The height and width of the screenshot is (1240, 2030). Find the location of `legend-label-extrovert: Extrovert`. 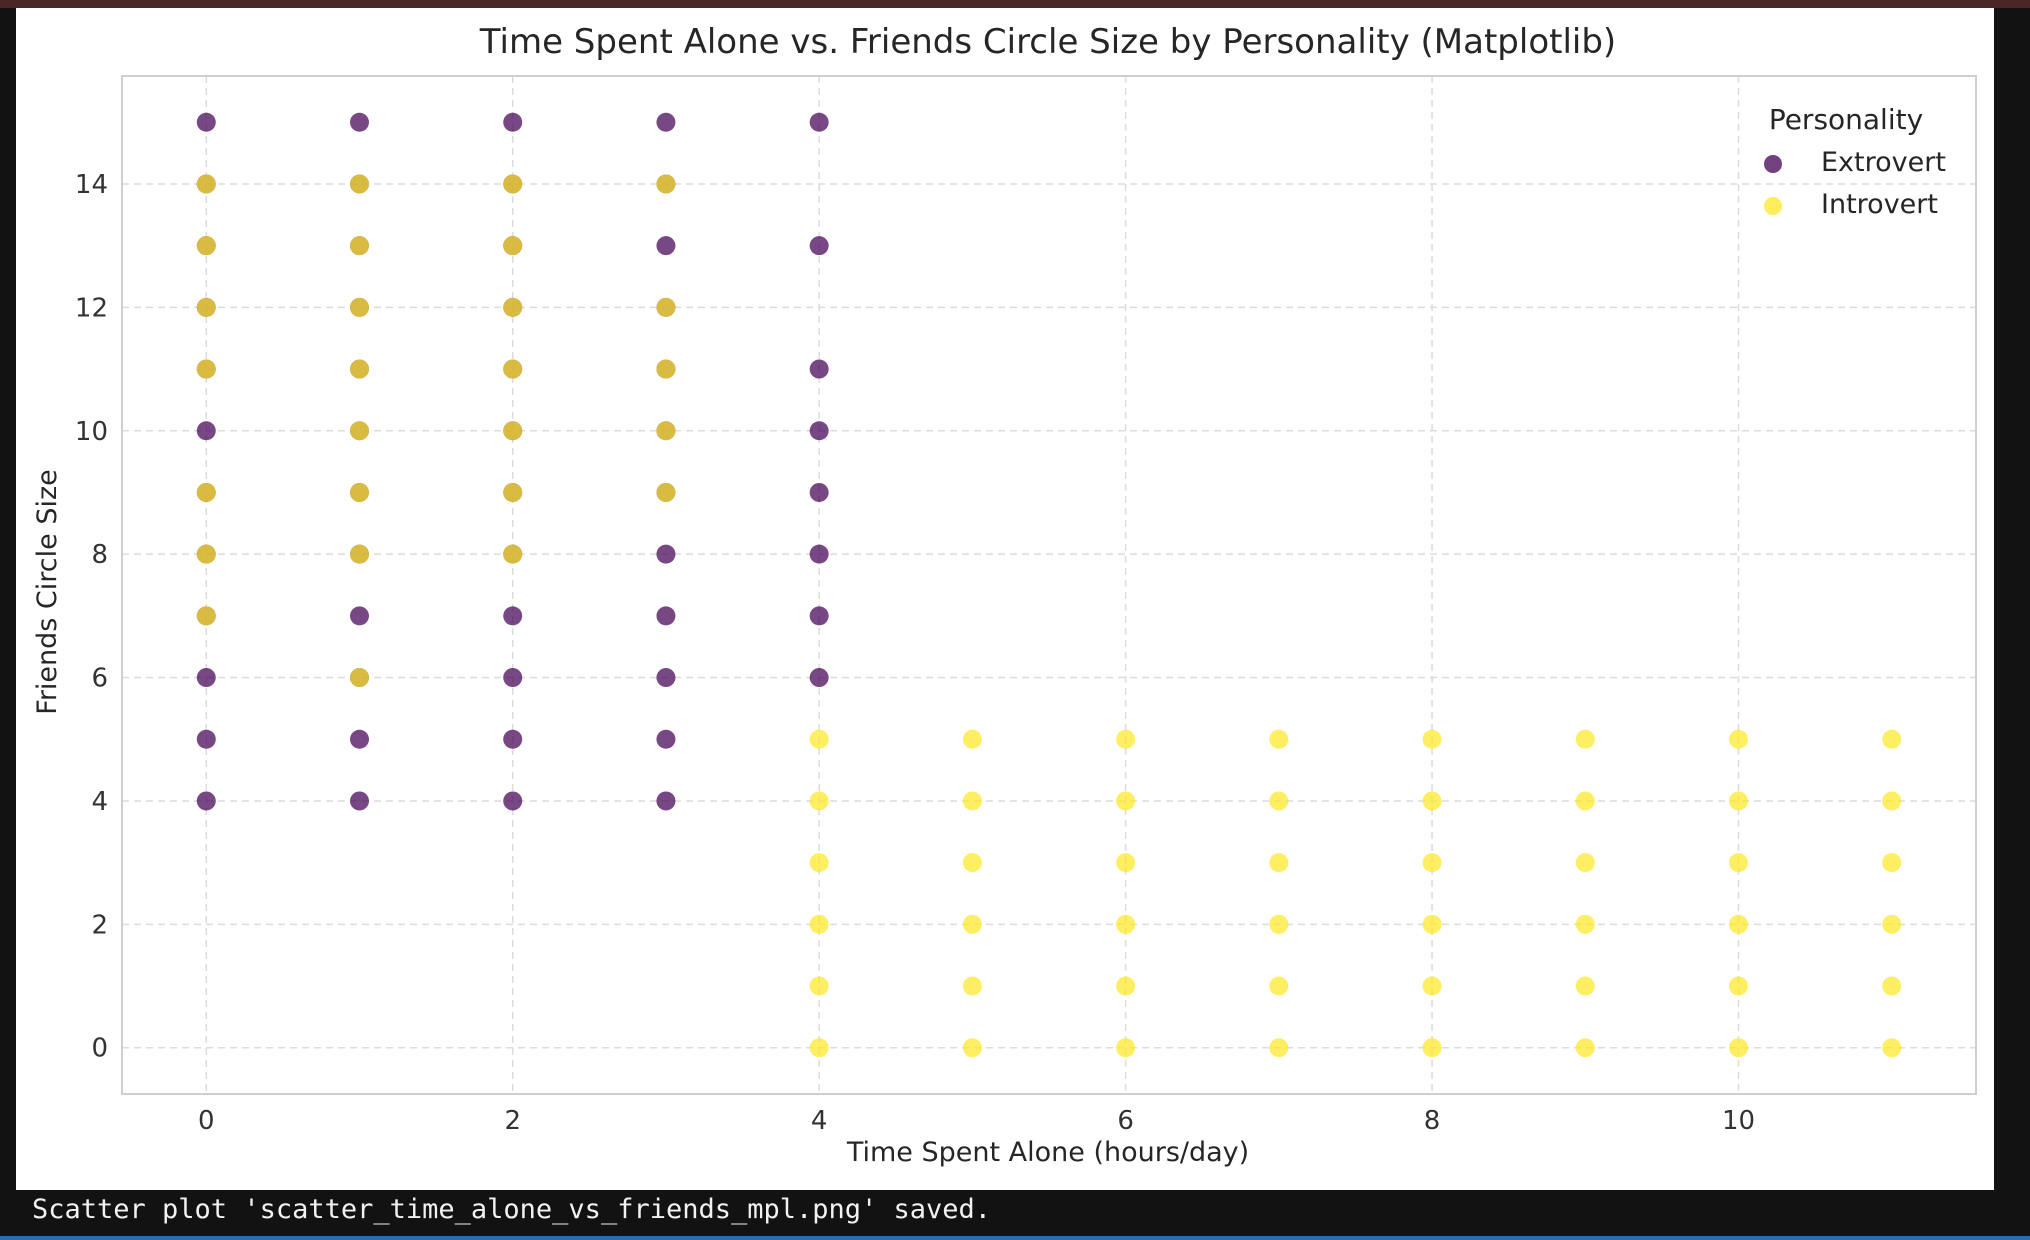

legend-label-extrovert: Extrovert is located at coordinates (1883, 162).